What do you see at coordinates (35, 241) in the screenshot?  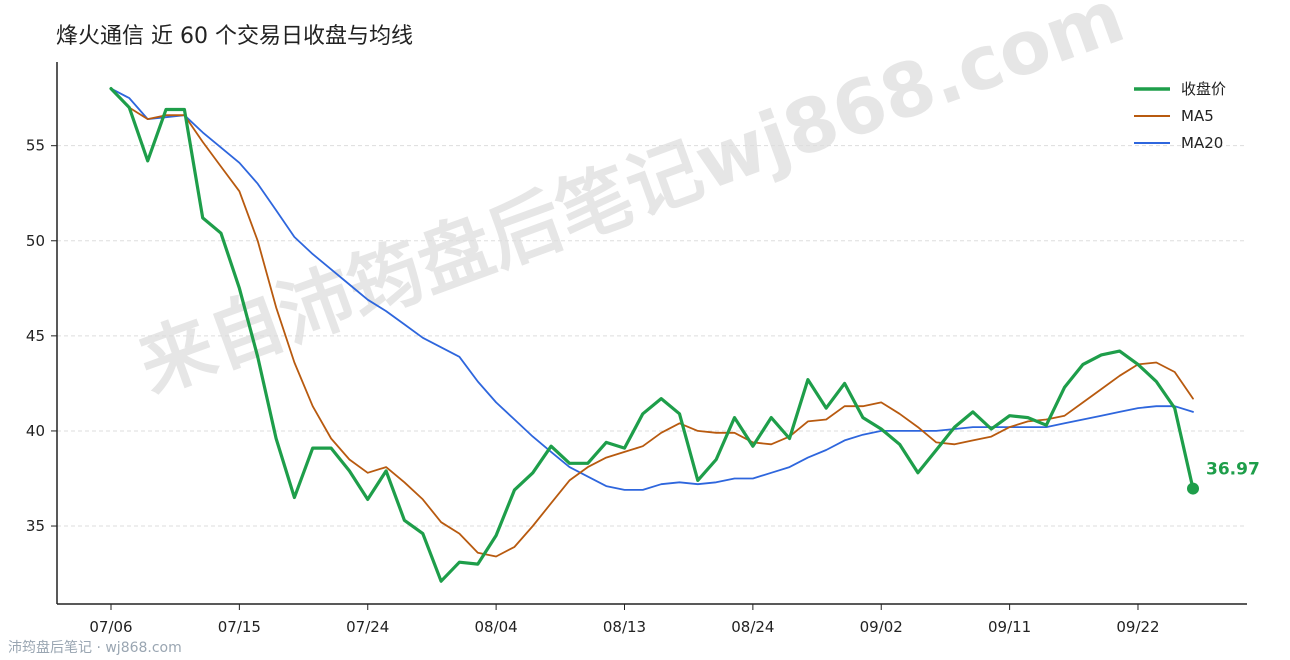 I see `y-tick-label: 50` at bounding box center [35, 241].